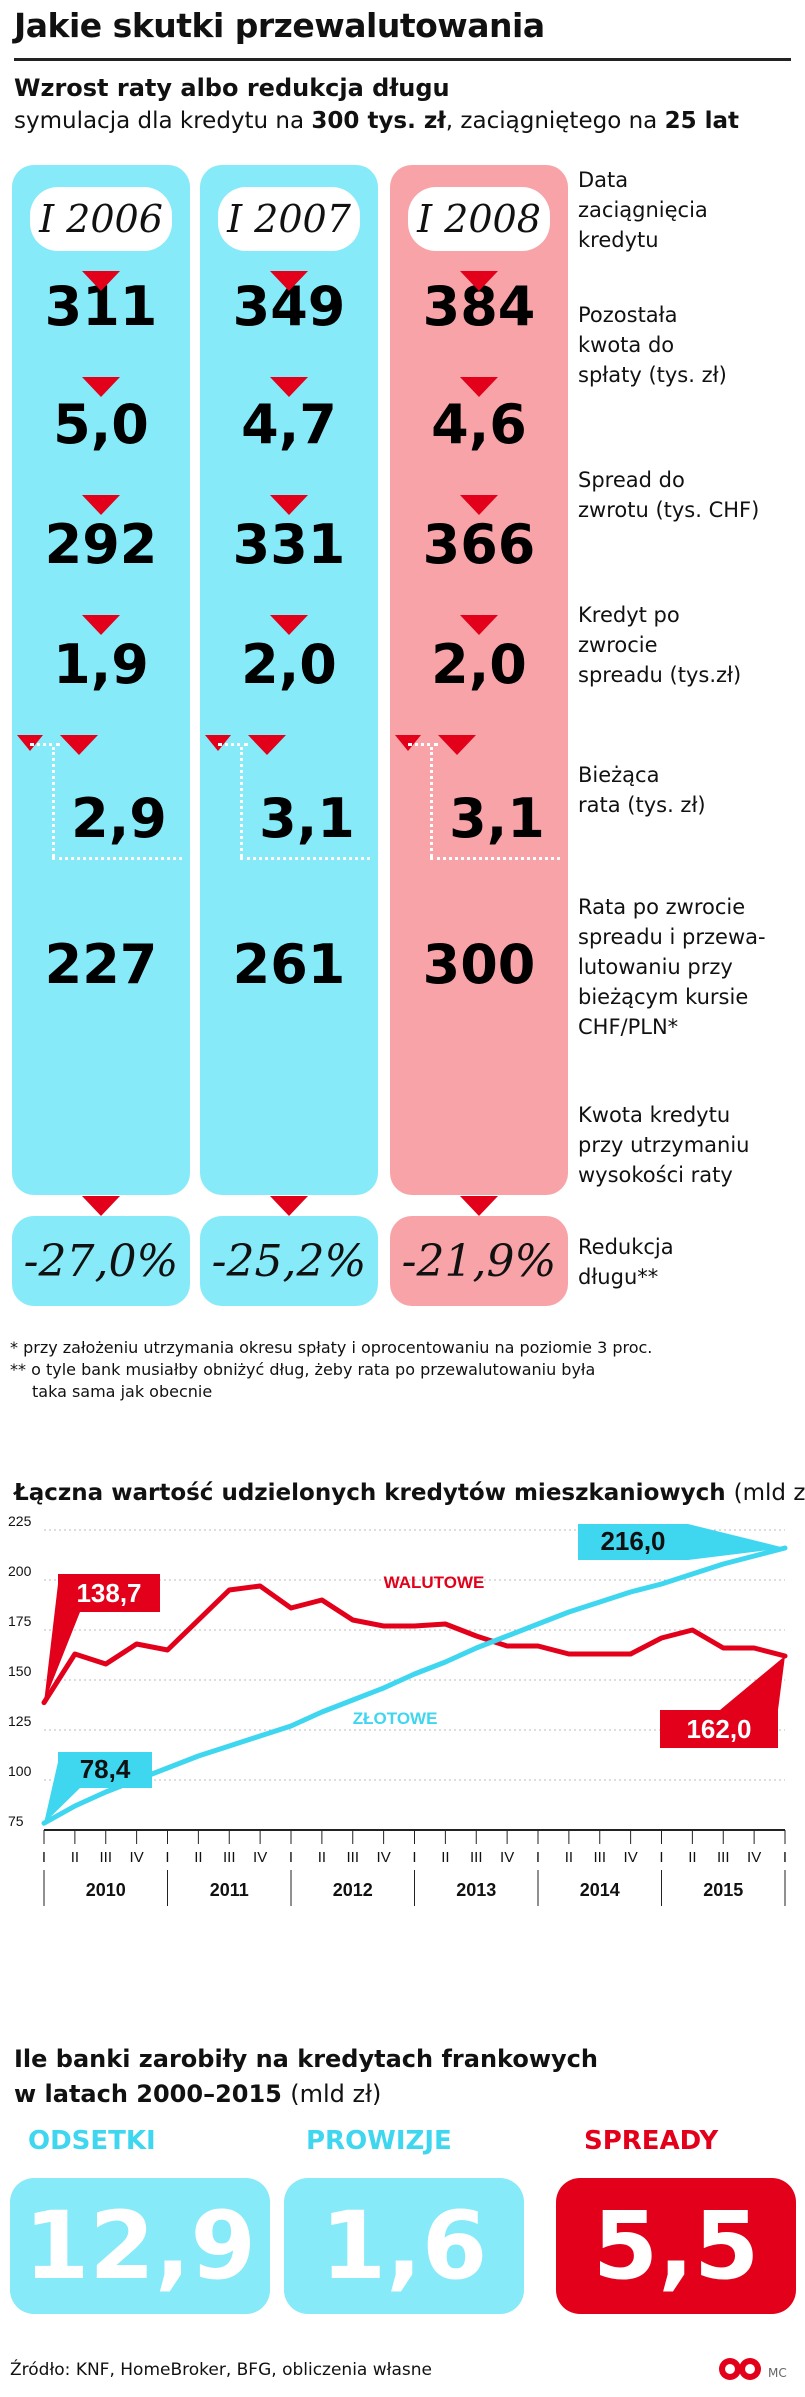  What do you see at coordinates (395, 1718) in the screenshot?
I see `series-label: ZŁOTOWE` at bounding box center [395, 1718].